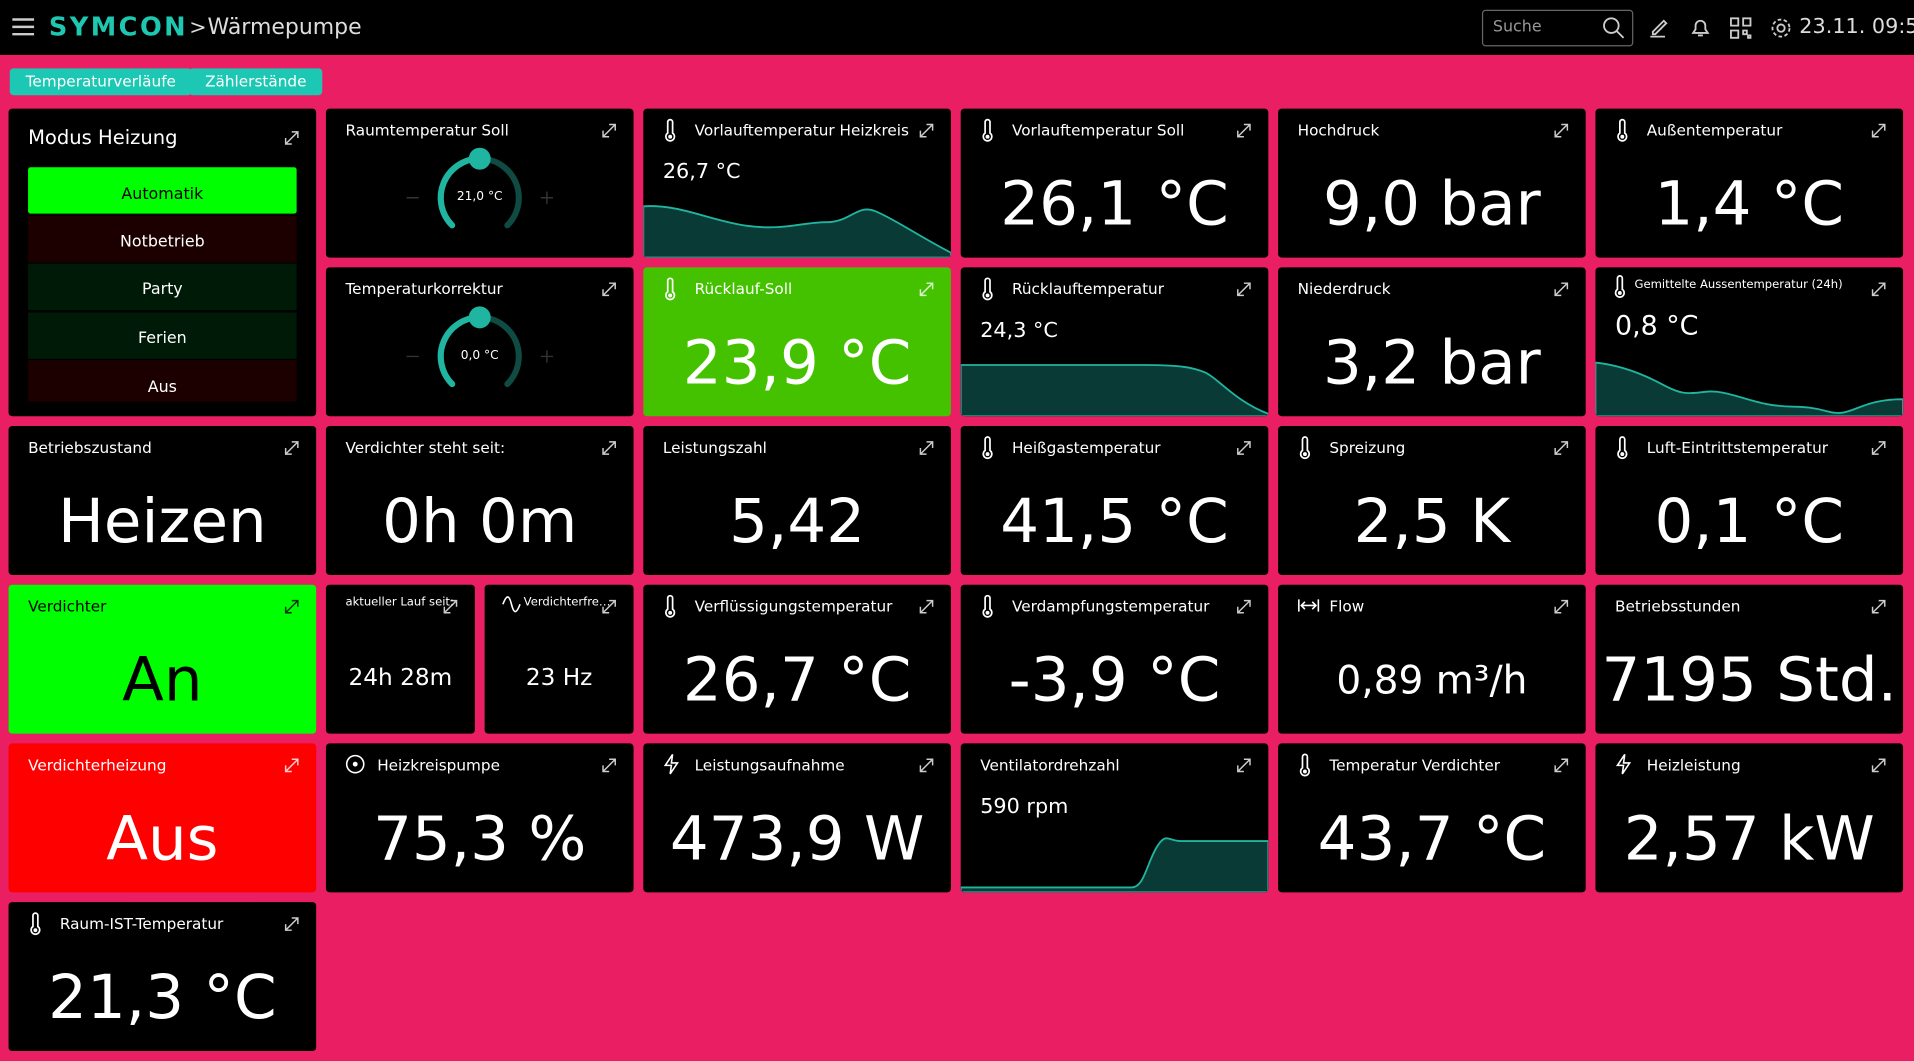 Image resolution: width=1914 pixels, height=1061 pixels. Describe the element at coordinates (1432, 500) in the screenshot. I see `tile: Spreizung 2,5 K` at that location.